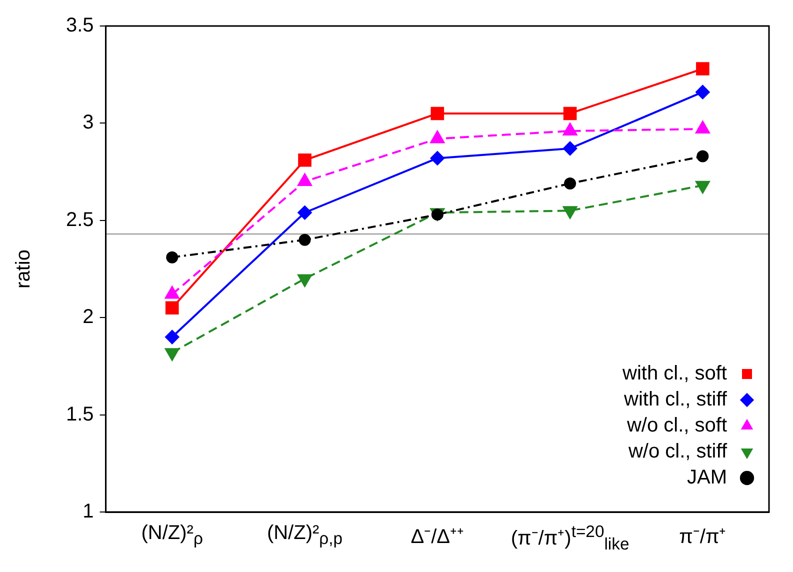 The width and height of the screenshot is (793, 572). Describe the element at coordinates (305, 535) in the screenshot. I see `x-tick-label: (N/Z)²$_{ρ,p}$` at that location.